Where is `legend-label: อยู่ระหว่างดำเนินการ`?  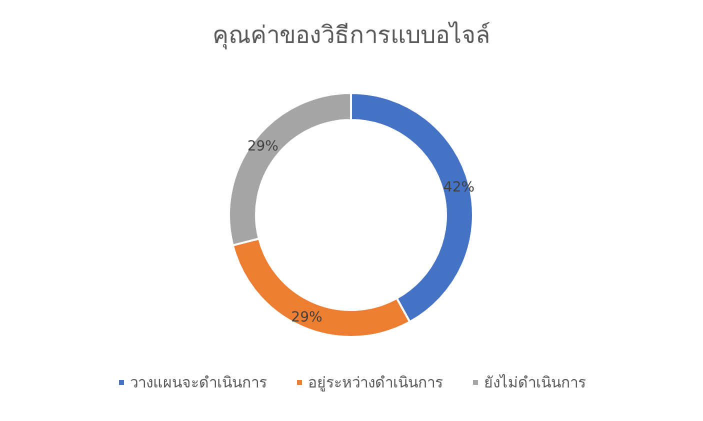 legend-label: อยู่ระหว่างดำเนินการ is located at coordinates (375, 383).